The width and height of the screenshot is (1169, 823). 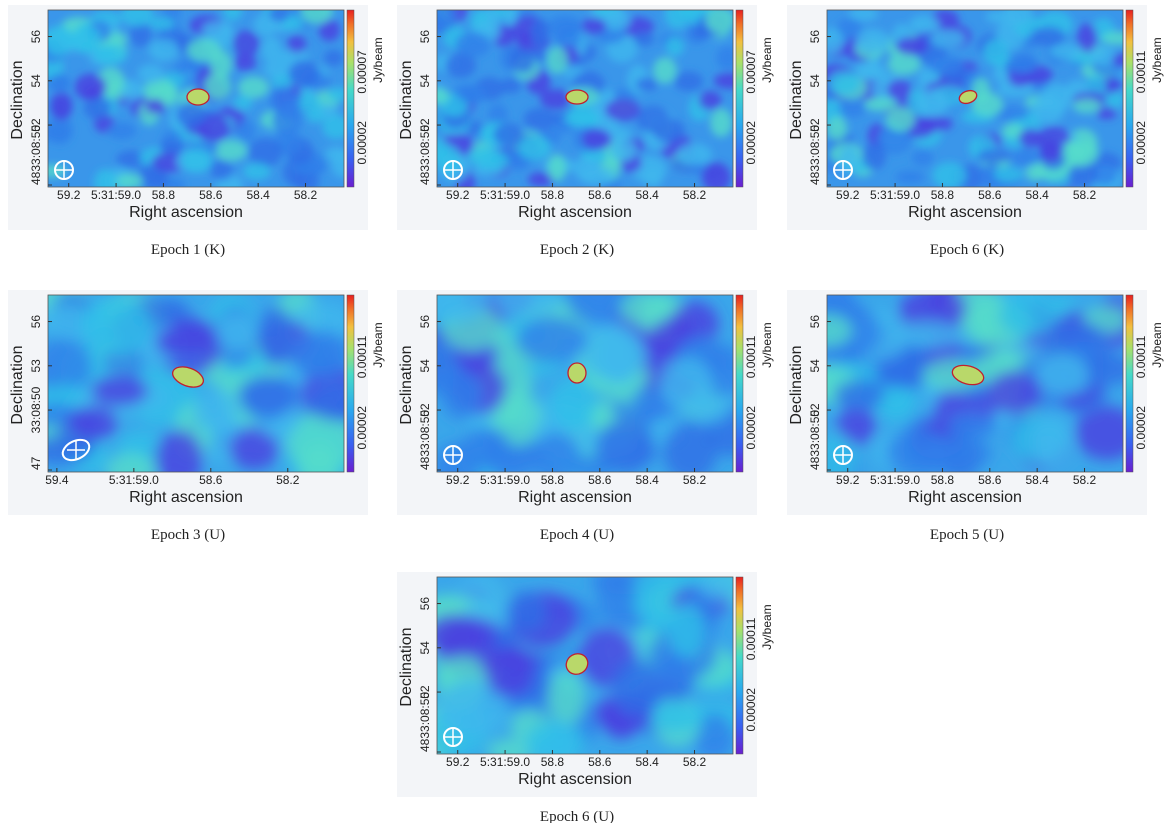 I want to click on panel-caption: Epoch 4 (U), so click(x=577, y=535).